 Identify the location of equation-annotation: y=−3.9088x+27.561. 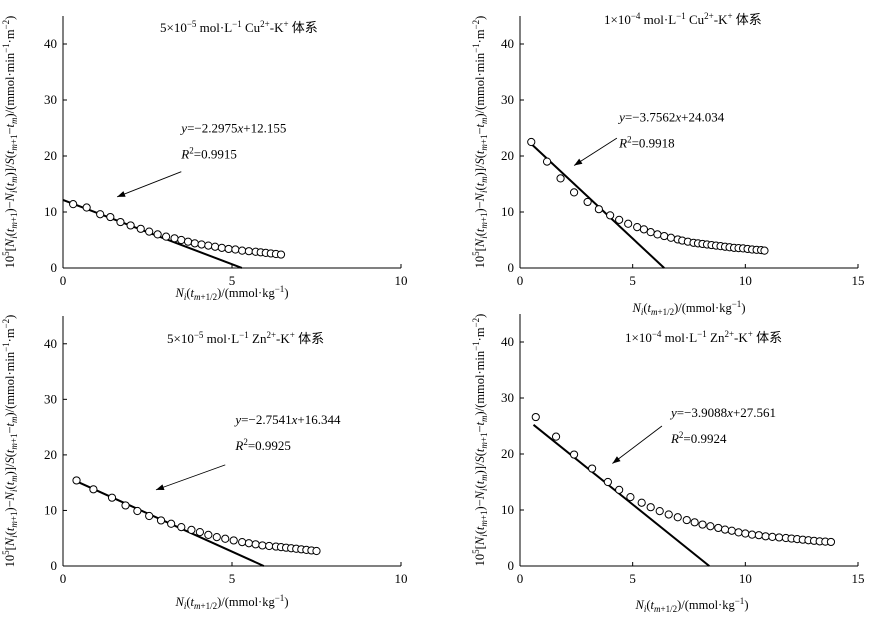
(722, 412).